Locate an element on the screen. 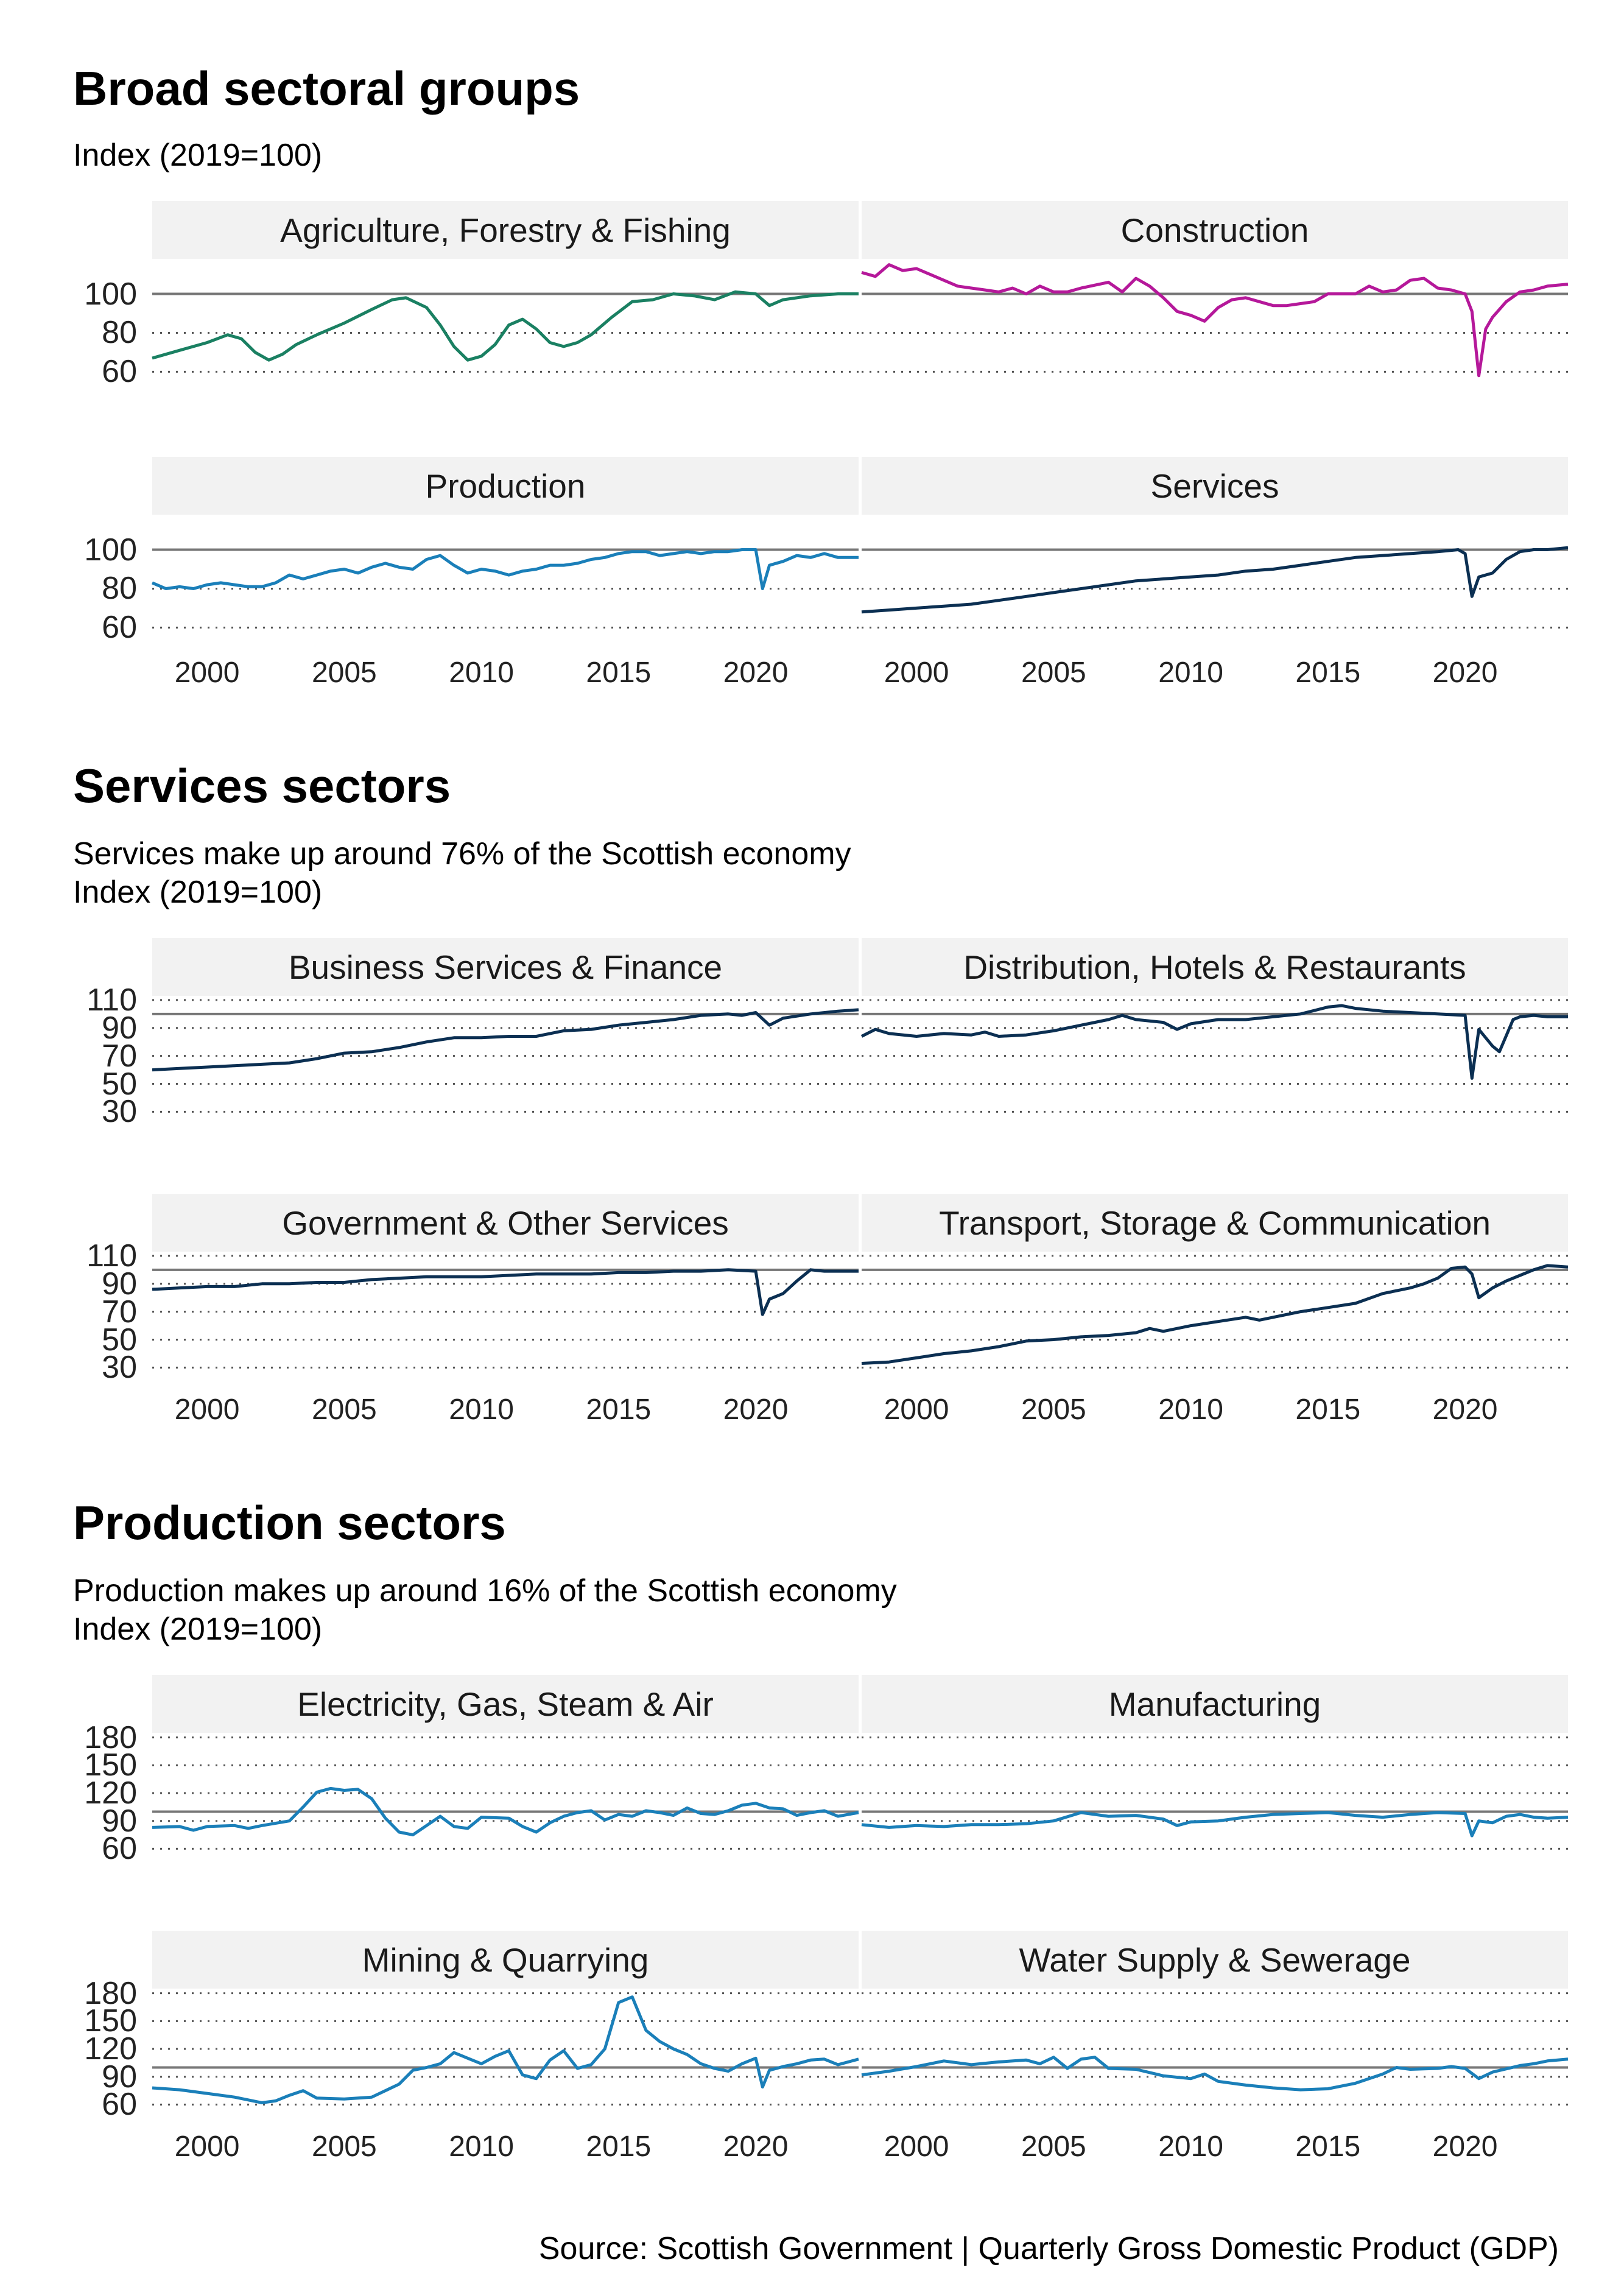 The image size is (1624, 2284). panel-plot-manufacturing is located at coordinates (1215, 1793).